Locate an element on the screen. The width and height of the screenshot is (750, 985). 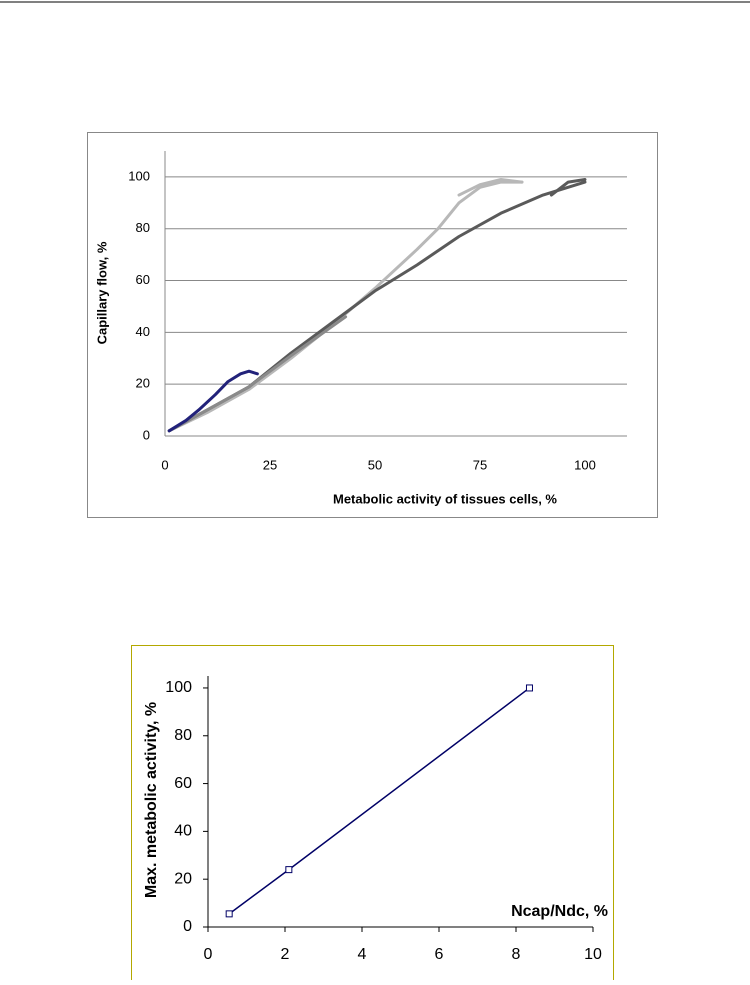
x-axis-label: Ncap/Ndc, % is located at coordinates (559, 911).